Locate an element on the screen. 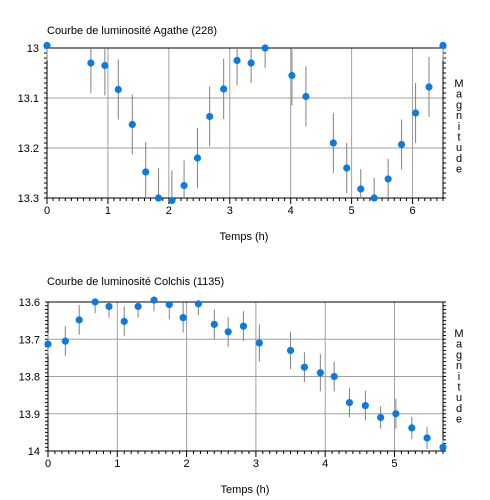  y-tick-label: 13.2 is located at coordinates (28, 149).